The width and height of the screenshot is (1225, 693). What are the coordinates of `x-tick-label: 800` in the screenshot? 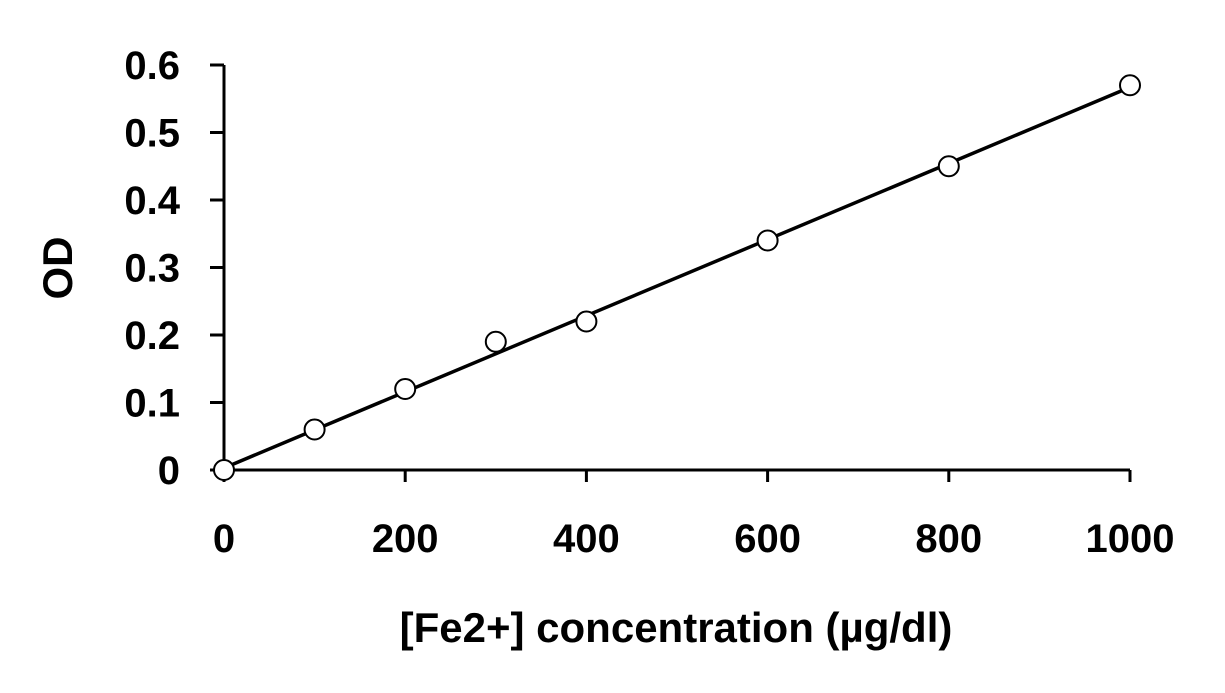 It's located at (948, 539).